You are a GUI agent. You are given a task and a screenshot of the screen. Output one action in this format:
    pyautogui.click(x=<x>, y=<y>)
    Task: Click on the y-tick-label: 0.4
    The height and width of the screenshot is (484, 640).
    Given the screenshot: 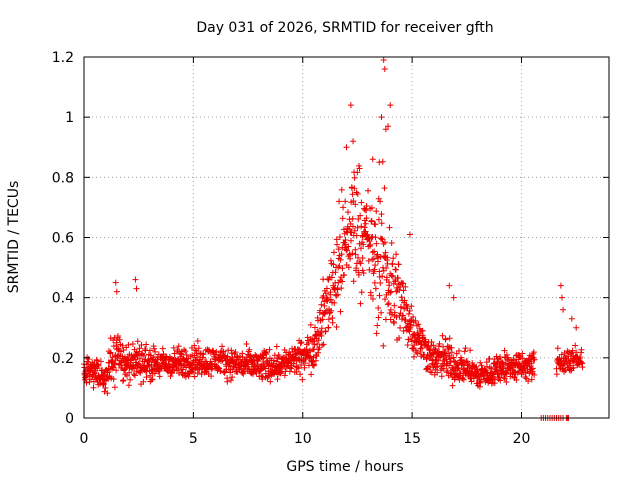 What is the action you would take?
    pyautogui.click(x=63, y=299)
    